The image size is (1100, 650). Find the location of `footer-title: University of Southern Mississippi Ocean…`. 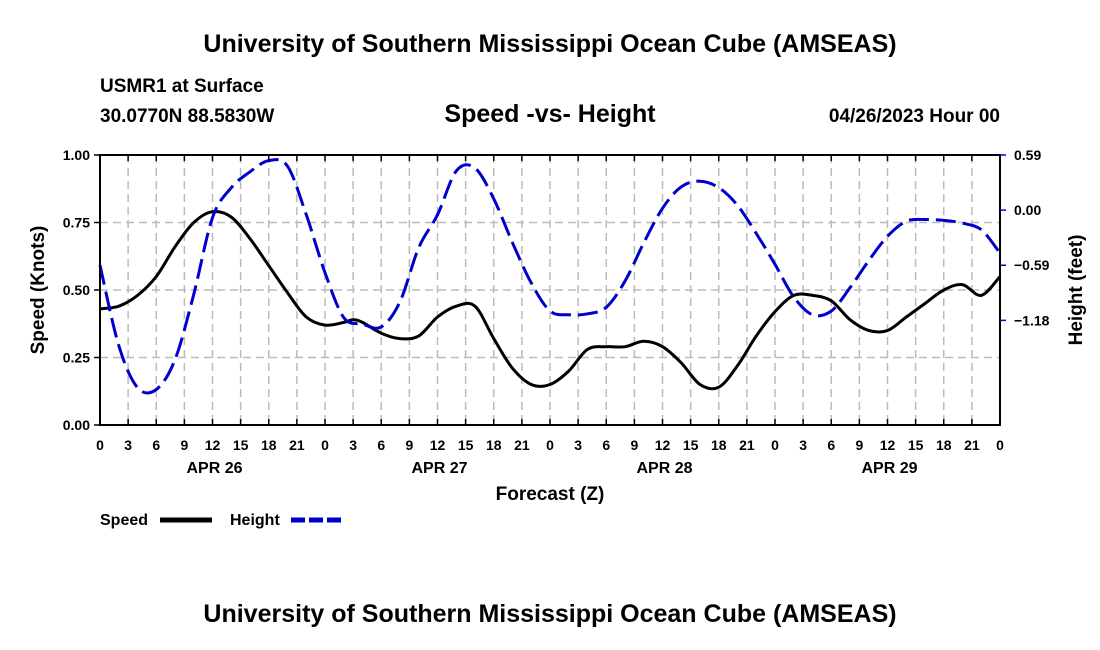

footer-title: University of Southern Mississippi Ocean… is located at coordinates (550, 614).